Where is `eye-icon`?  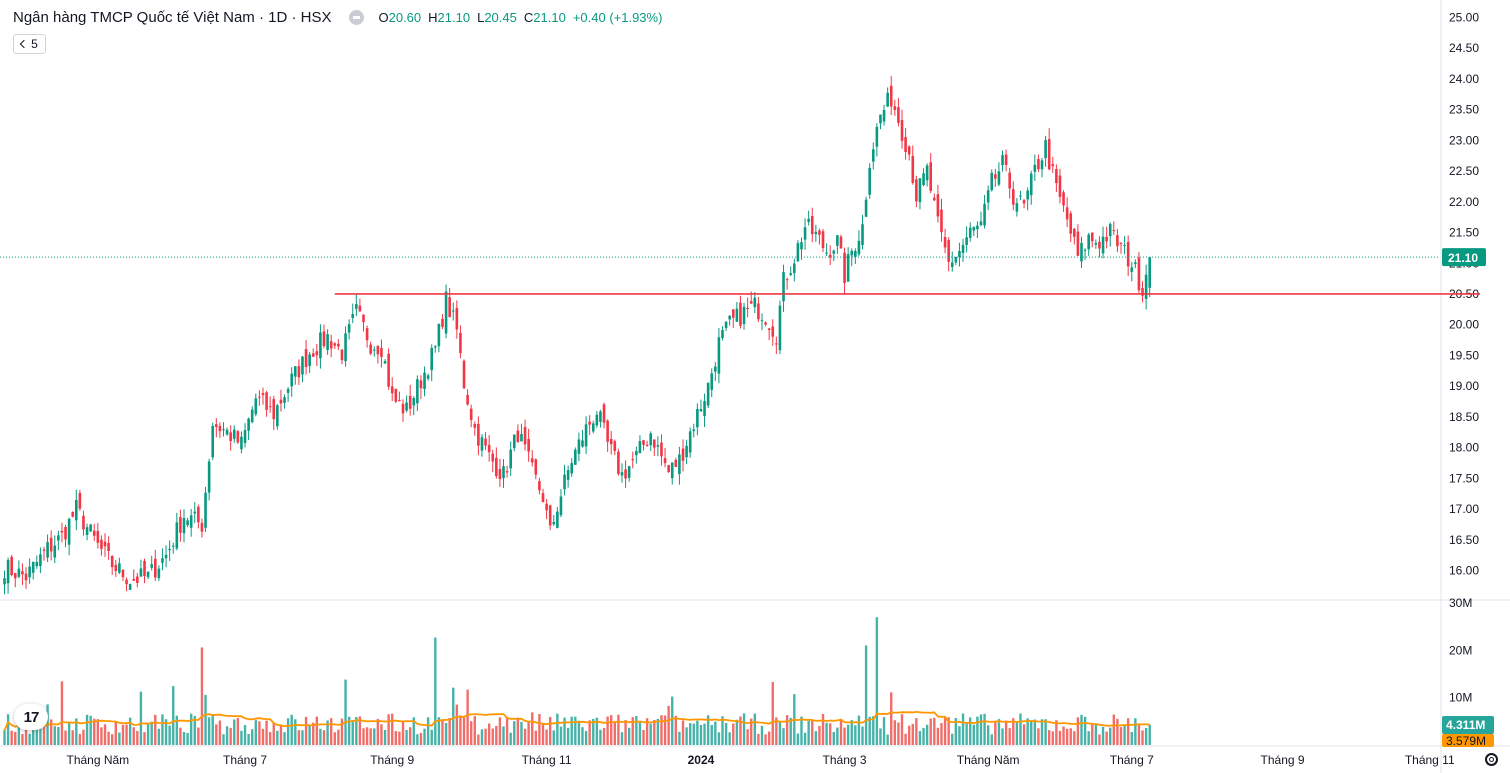
eye-icon is located at coordinates (357, 17).